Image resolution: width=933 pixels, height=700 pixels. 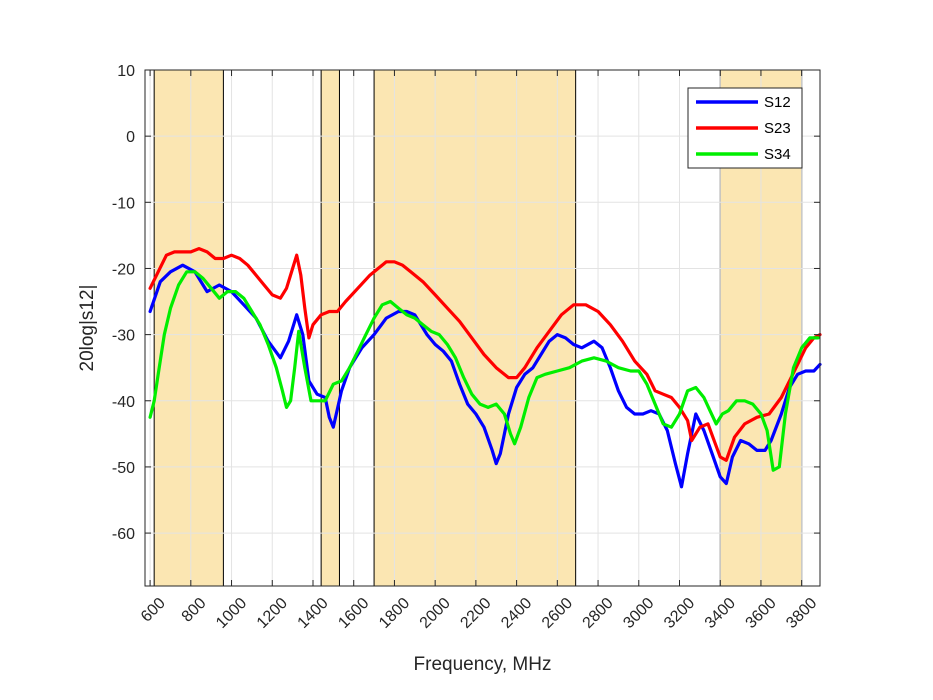 What do you see at coordinates (745, 128) in the screenshot?
I see `legend: S12 S23 S34` at bounding box center [745, 128].